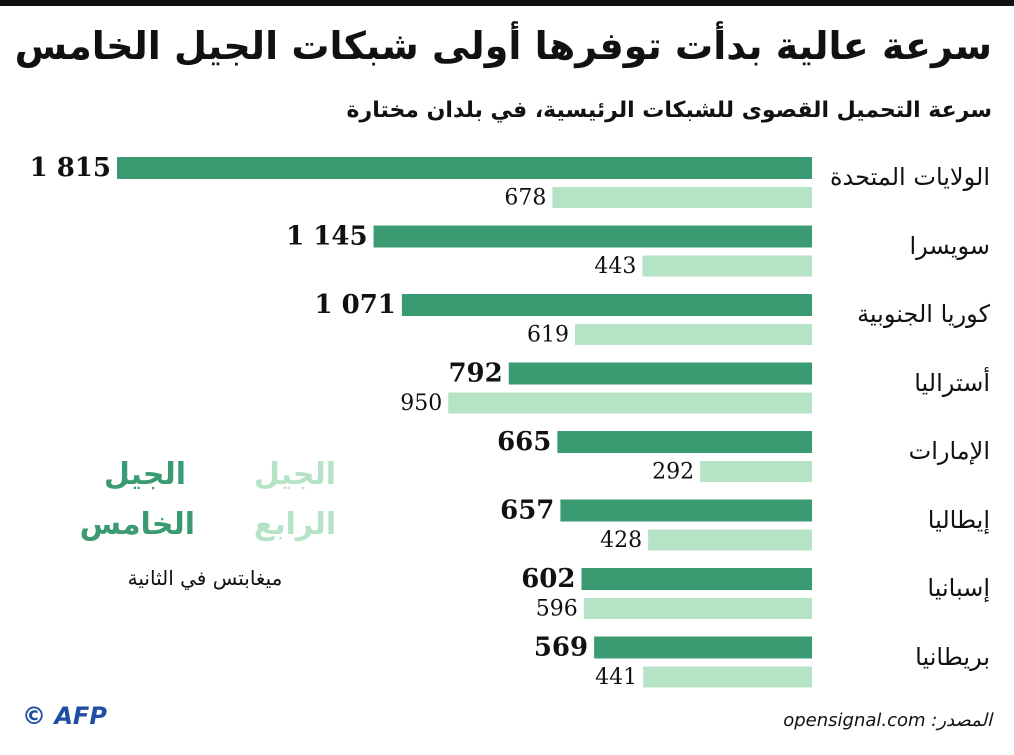  I want to click on value-label: 665, so click(524, 442).